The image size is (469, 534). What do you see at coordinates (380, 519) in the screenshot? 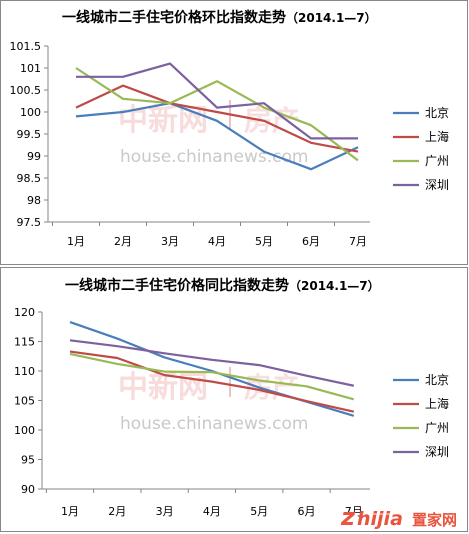
I see `zhijia-logo-text: hijia` at bounding box center [380, 519].